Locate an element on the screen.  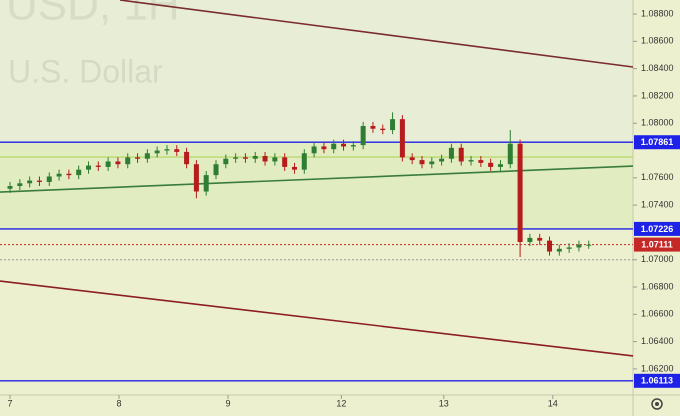
name-watermark: U.S. Dollar is located at coordinates (85, 71).